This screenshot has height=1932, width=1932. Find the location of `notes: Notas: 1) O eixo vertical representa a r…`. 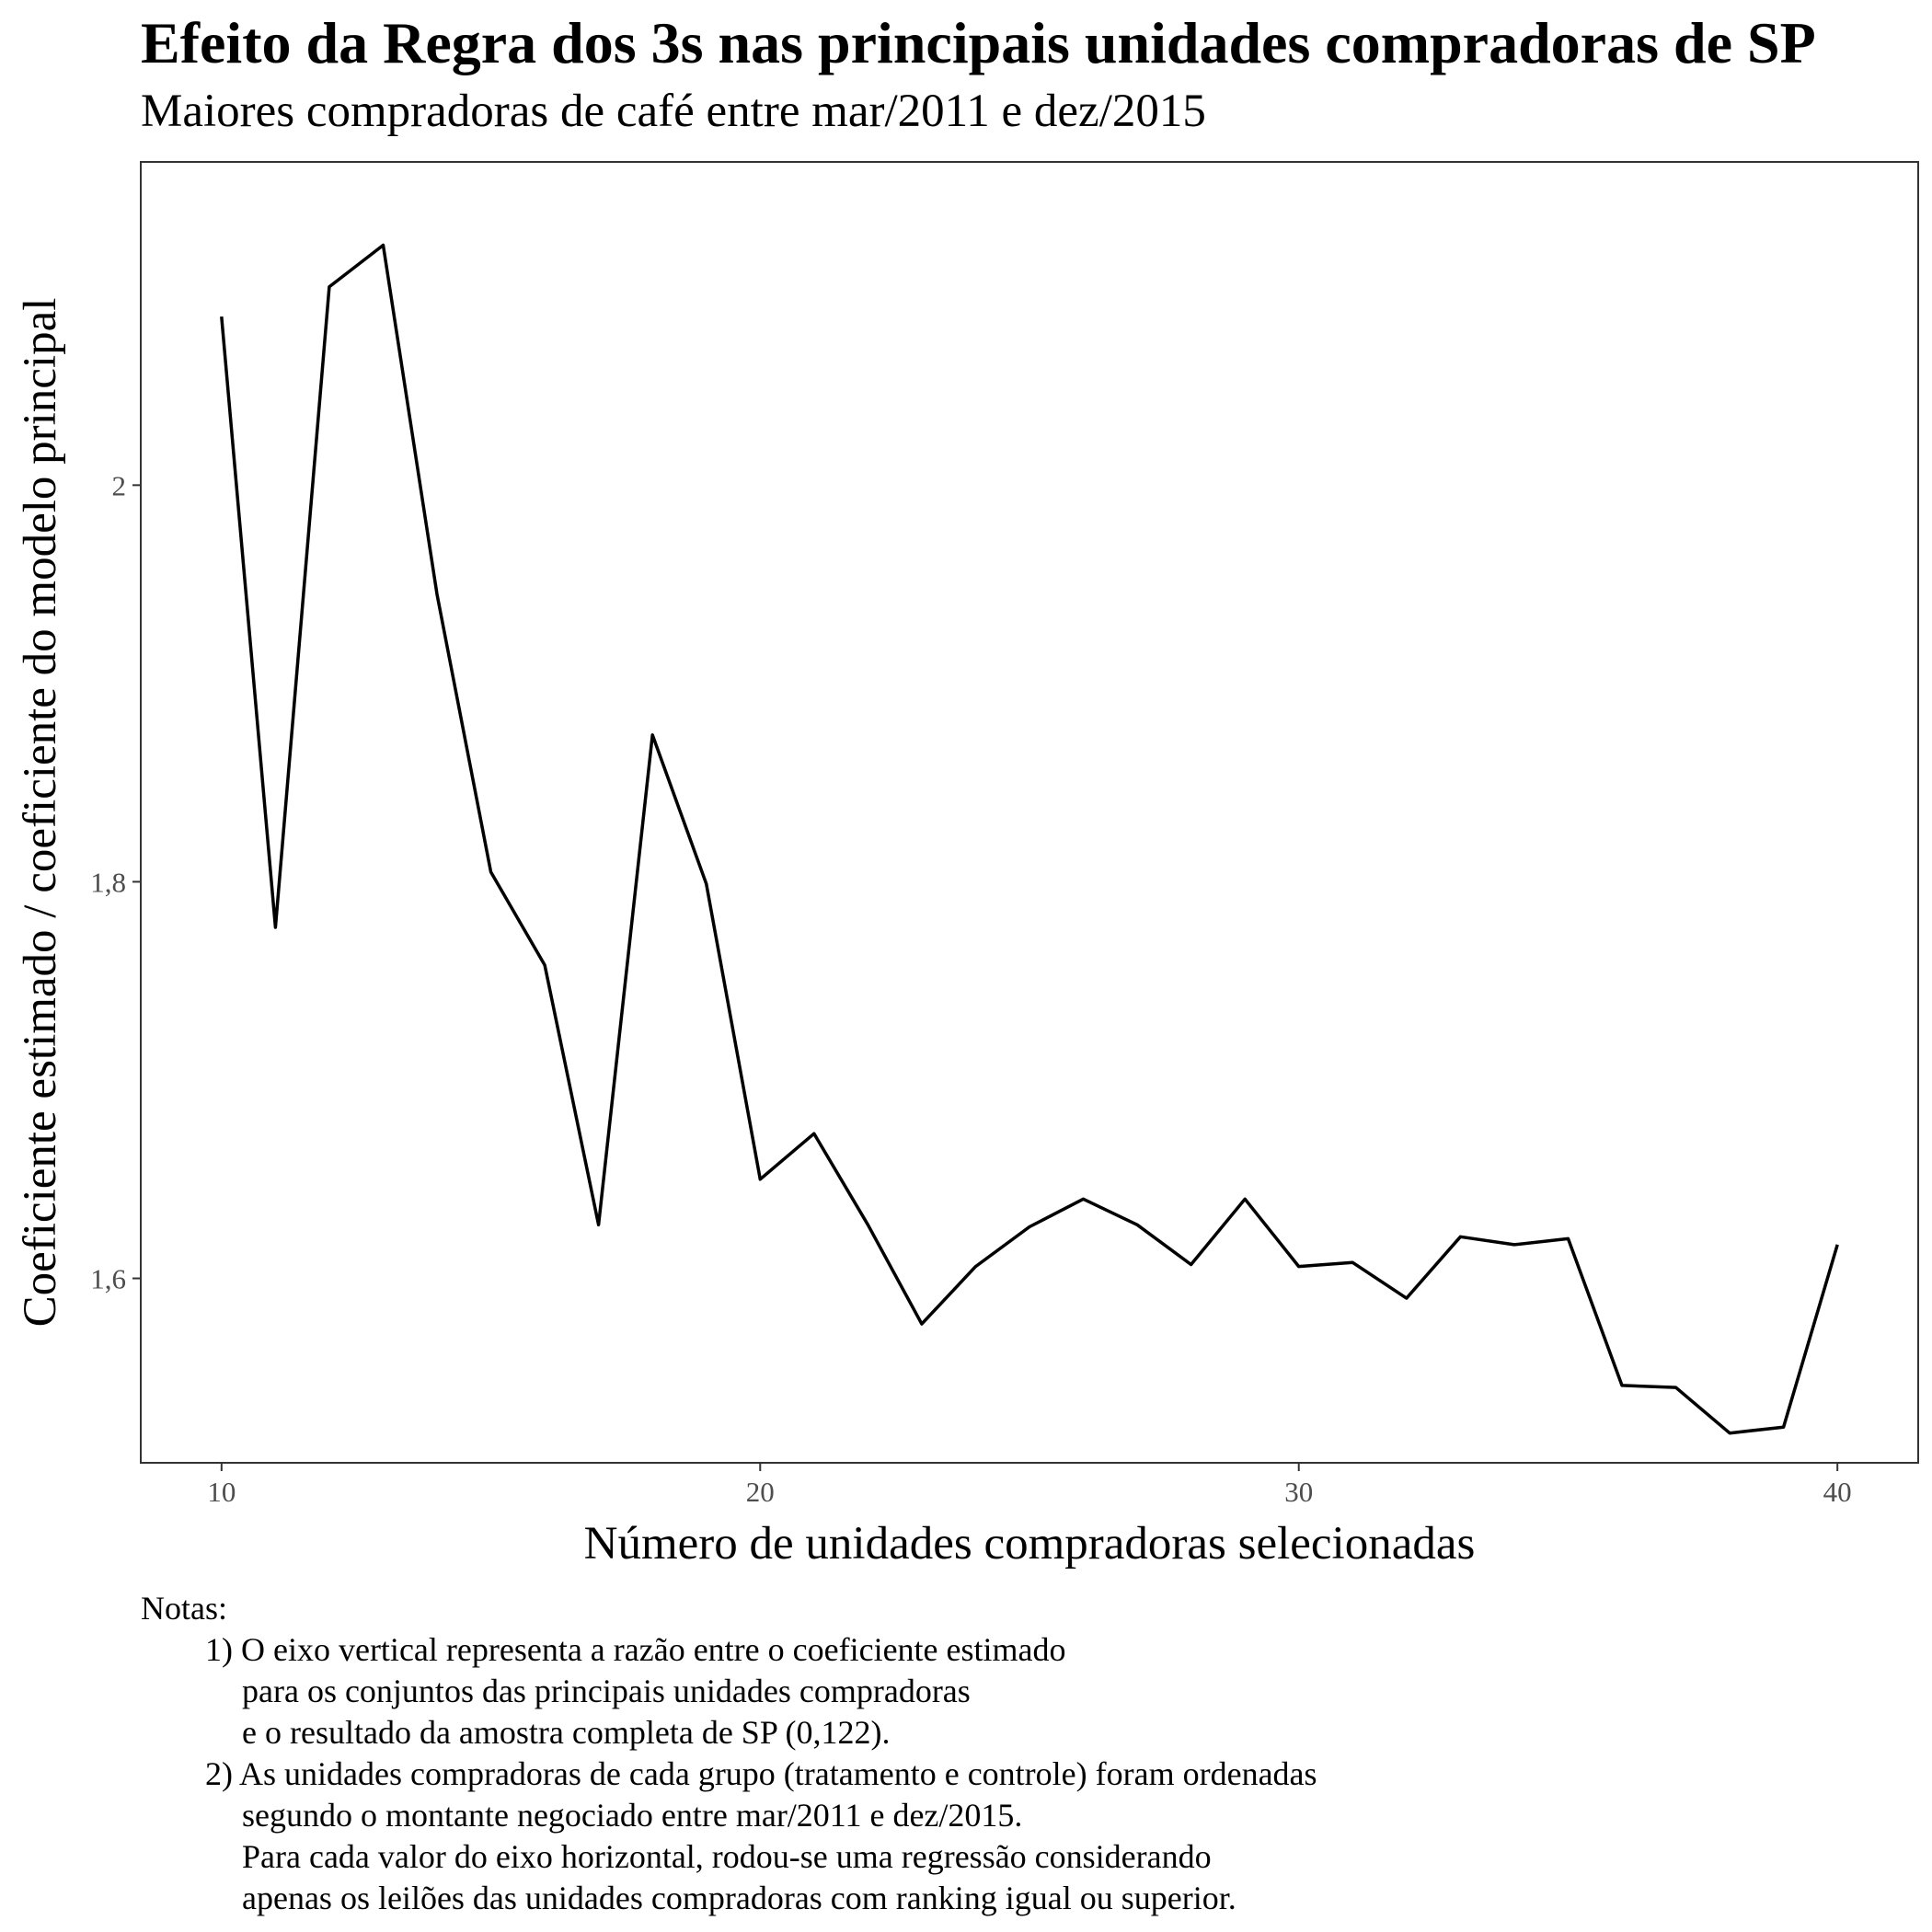

notes: Notas: 1) O eixo vertical representa a r… is located at coordinates (729, 1753).